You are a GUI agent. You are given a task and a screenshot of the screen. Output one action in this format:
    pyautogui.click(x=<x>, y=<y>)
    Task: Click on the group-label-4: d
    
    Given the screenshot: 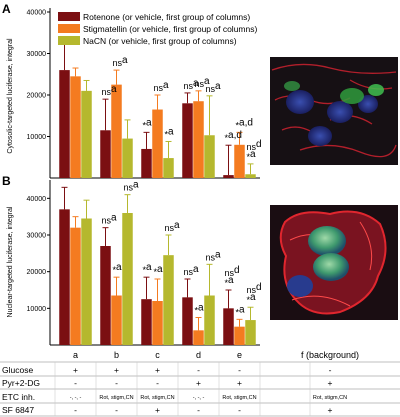 What is the action you would take?
    pyautogui.click(x=198, y=355)
    